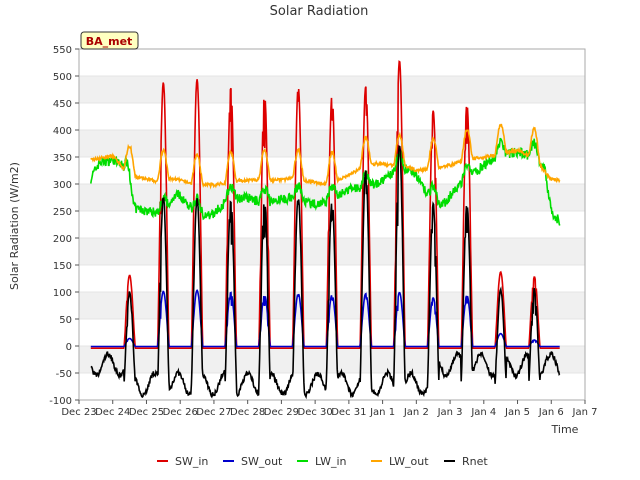  Describe the element at coordinates (331, 461) in the screenshot. I see `legend-label-lw-in: LW_in` at that location.